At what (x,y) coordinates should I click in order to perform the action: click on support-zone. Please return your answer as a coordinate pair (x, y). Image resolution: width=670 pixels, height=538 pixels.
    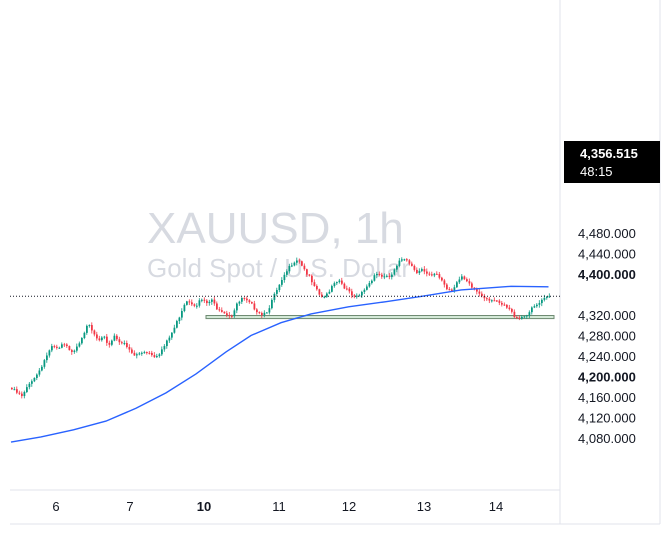
    Looking at the image, I should click on (380, 317).